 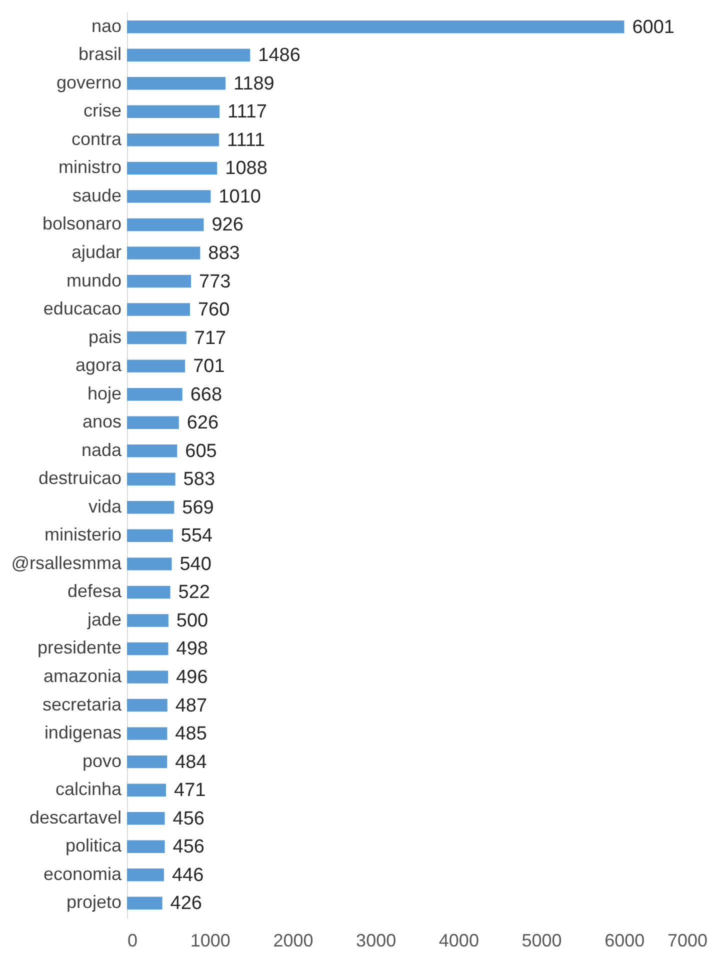 What do you see at coordinates (90, 167) in the screenshot?
I see `y-tick-label: ministro` at bounding box center [90, 167].